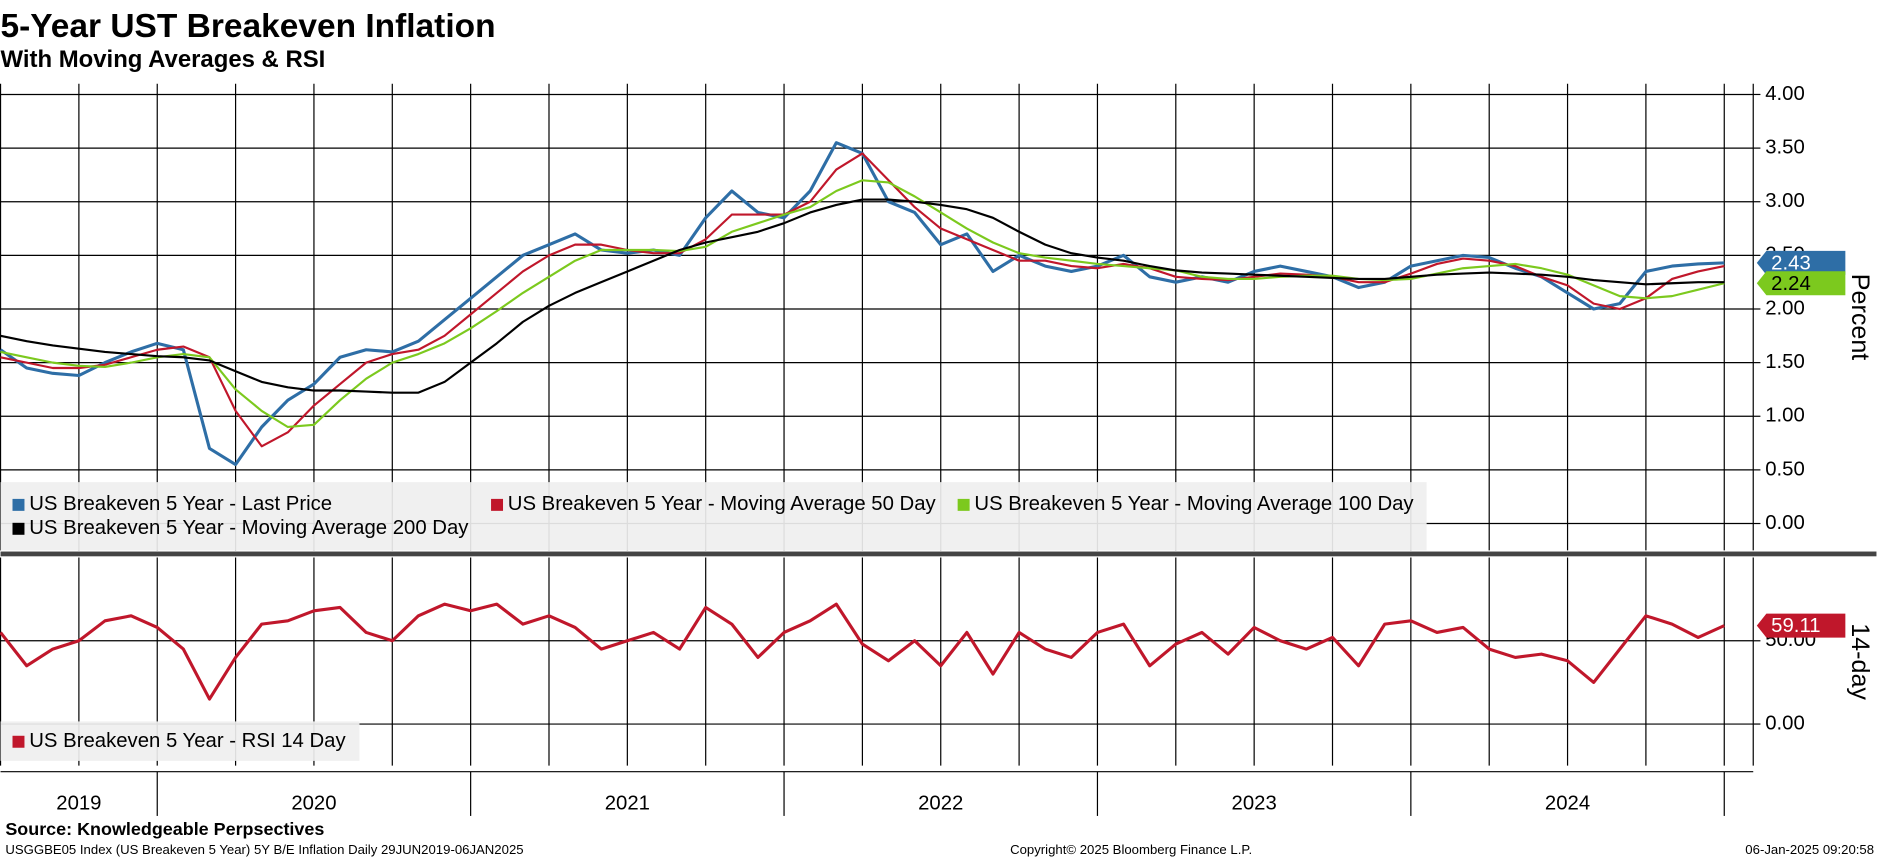  Describe the element at coordinates (1785, 469) in the screenshot. I see `y-tick-label: 0.50` at that location.